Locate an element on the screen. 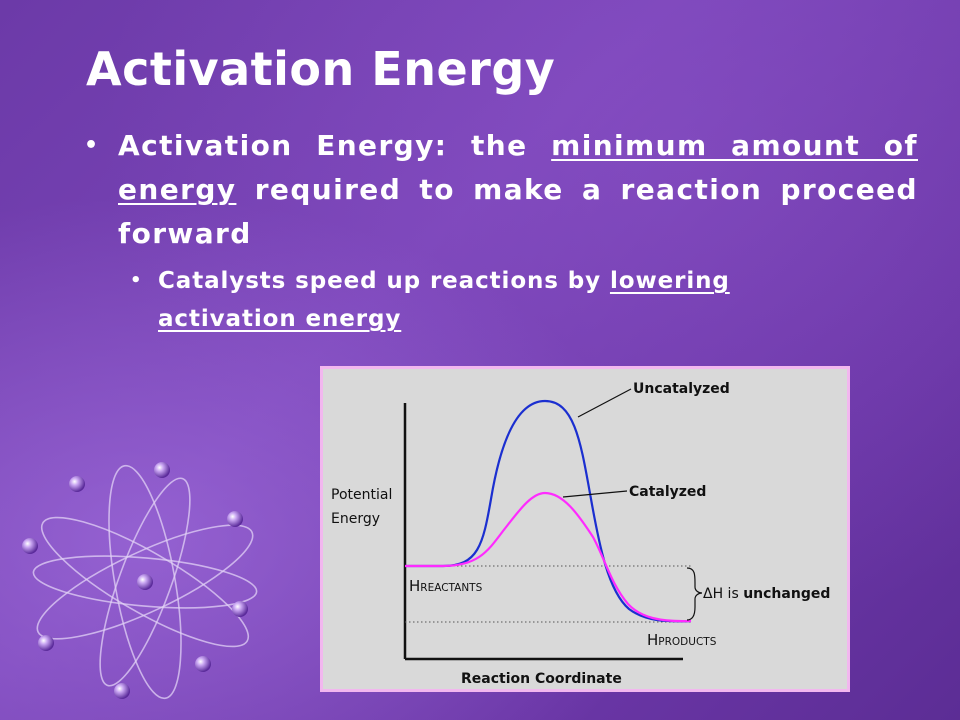  h-reactants-label: HREACTANTS is located at coordinates (446, 586).